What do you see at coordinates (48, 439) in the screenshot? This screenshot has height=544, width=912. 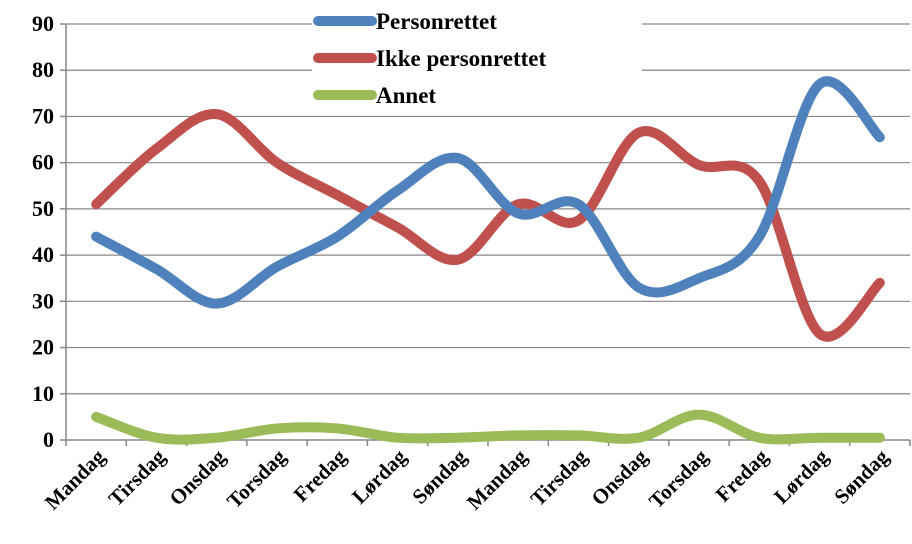 I see `y-tick-label: 0` at bounding box center [48, 439].